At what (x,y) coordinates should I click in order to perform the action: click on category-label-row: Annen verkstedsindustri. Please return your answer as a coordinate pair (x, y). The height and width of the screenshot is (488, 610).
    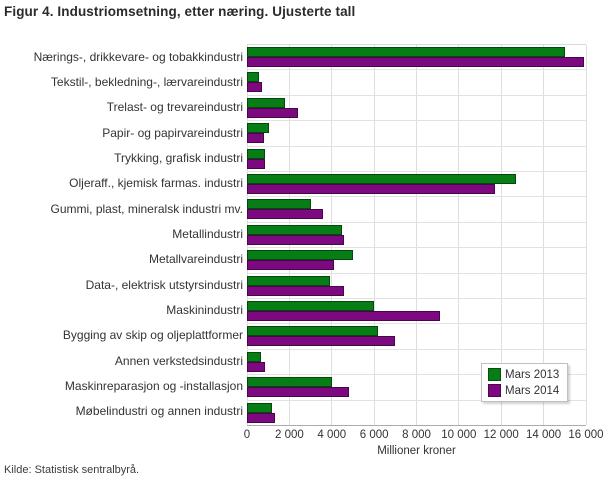
    Looking at the image, I should click on (121, 360).